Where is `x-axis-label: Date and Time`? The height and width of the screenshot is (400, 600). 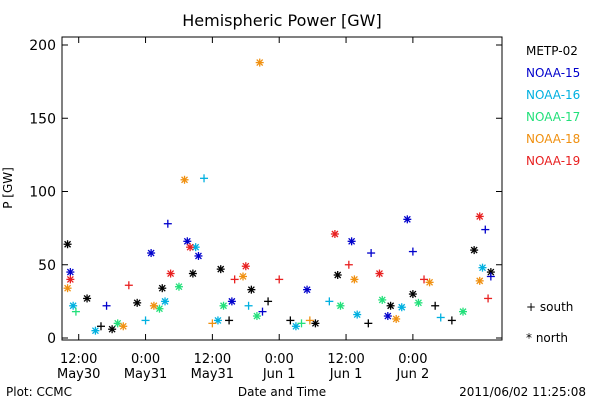 x-axis-label: Date and Time is located at coordinates (282, 392).